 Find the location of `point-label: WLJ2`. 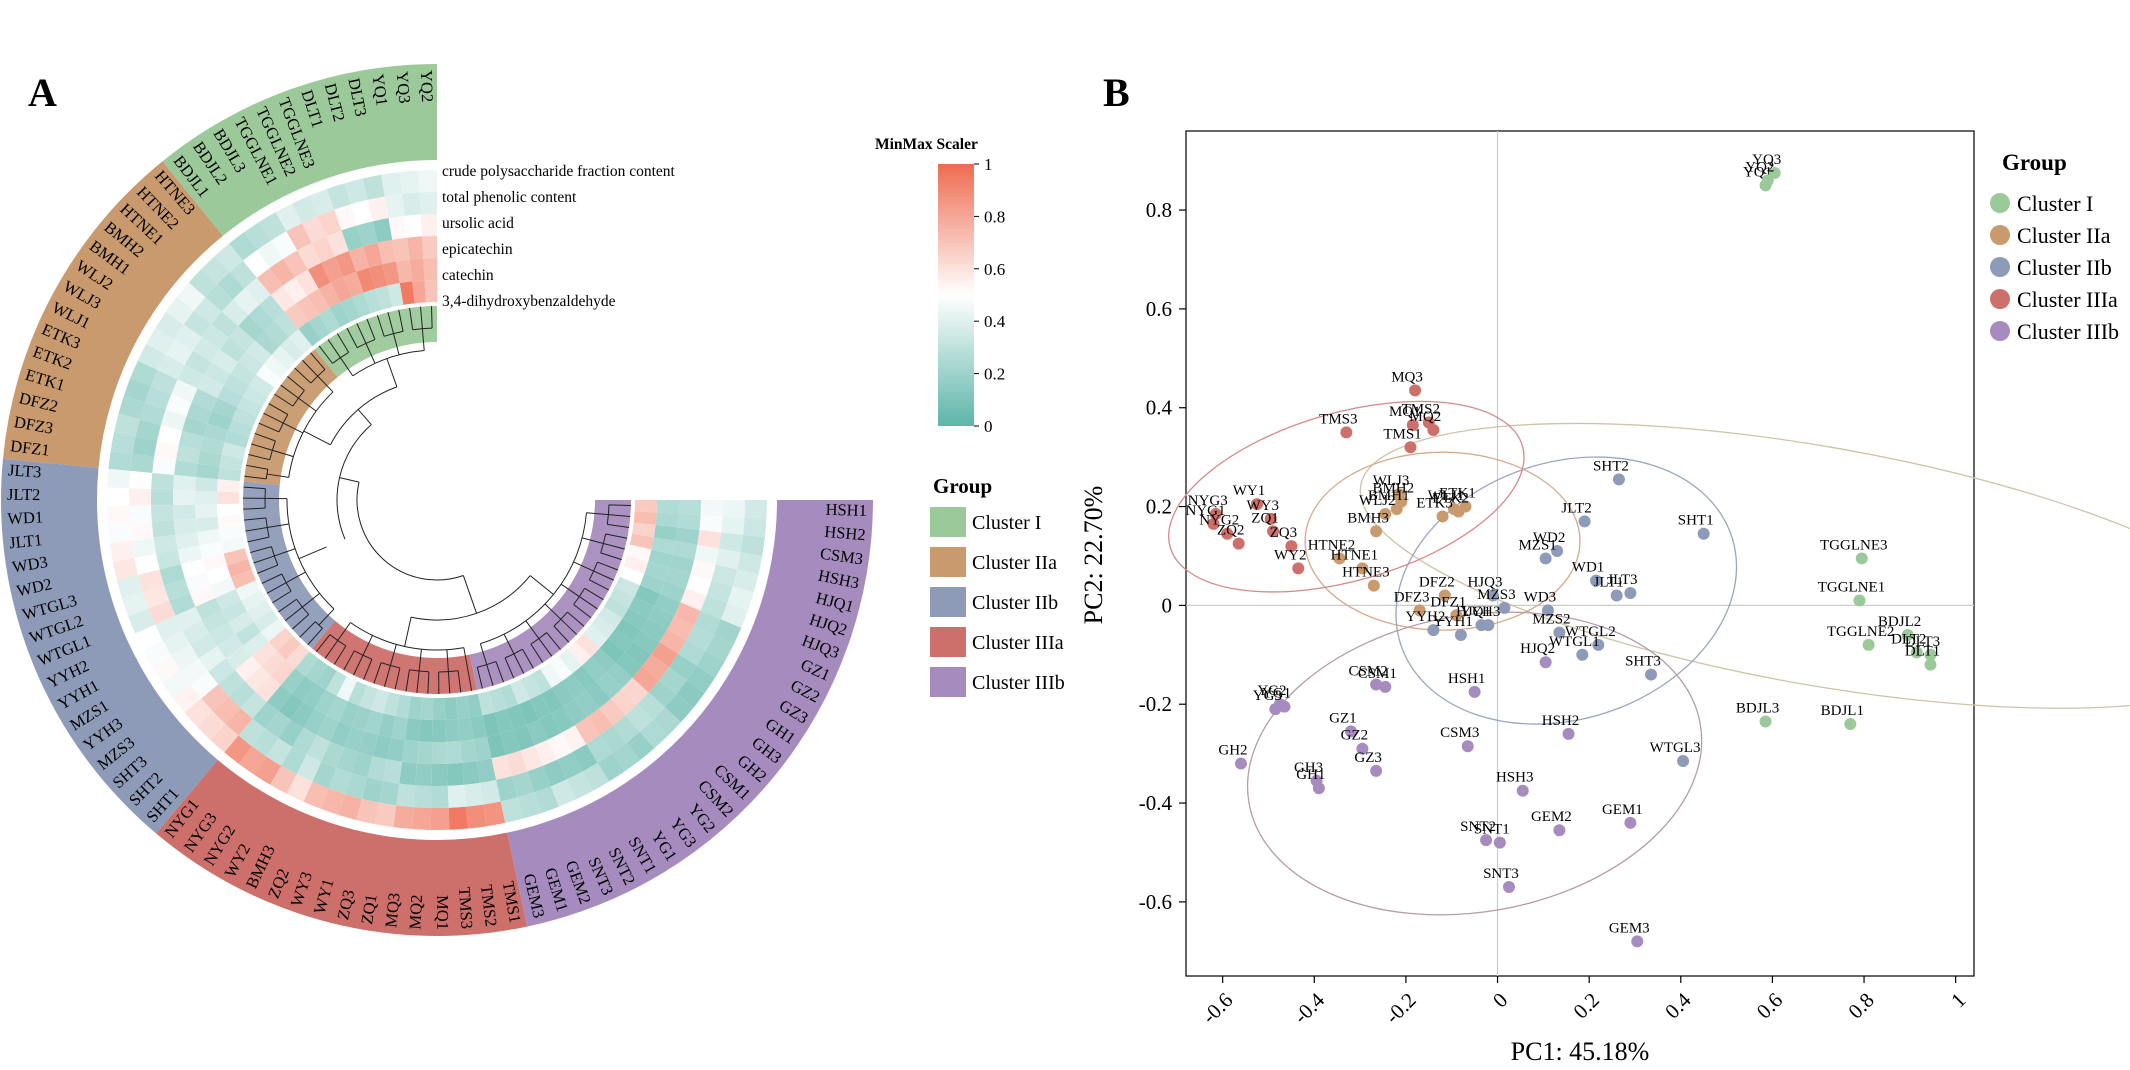

point-label: WLJ2 is located at coordinates (1377, 501).